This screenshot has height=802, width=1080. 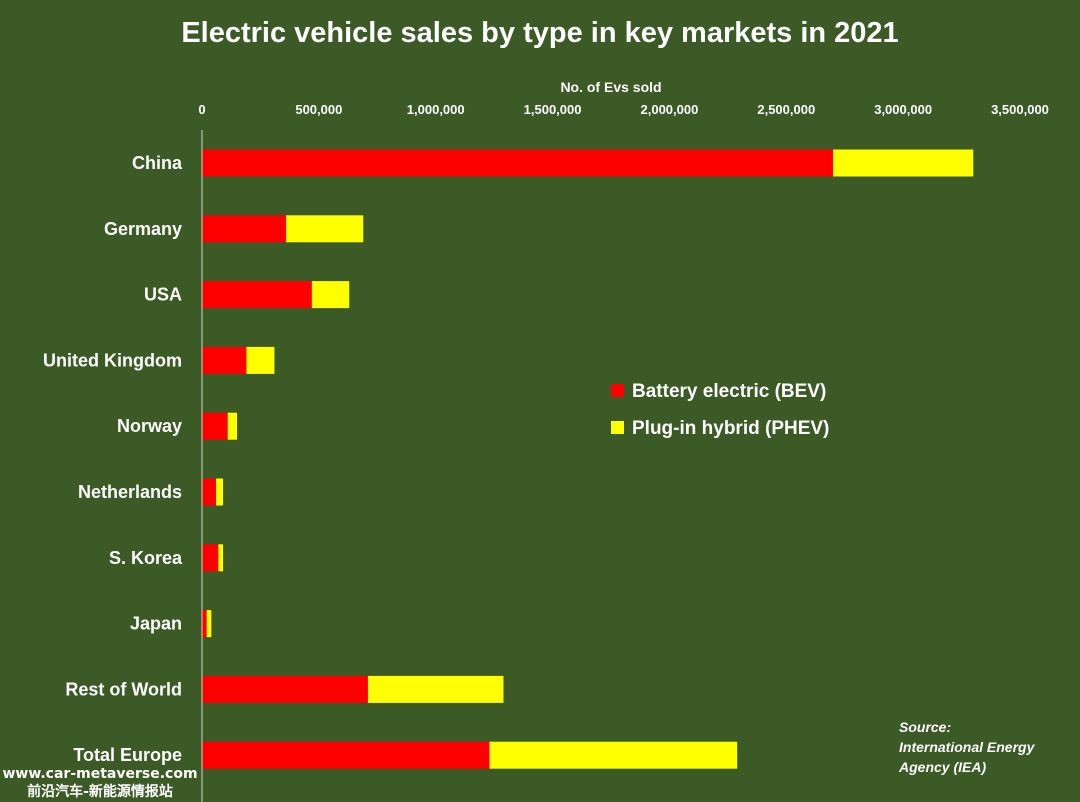 I want to click on category-label: United Kingdom, so click(x=112, y=360).